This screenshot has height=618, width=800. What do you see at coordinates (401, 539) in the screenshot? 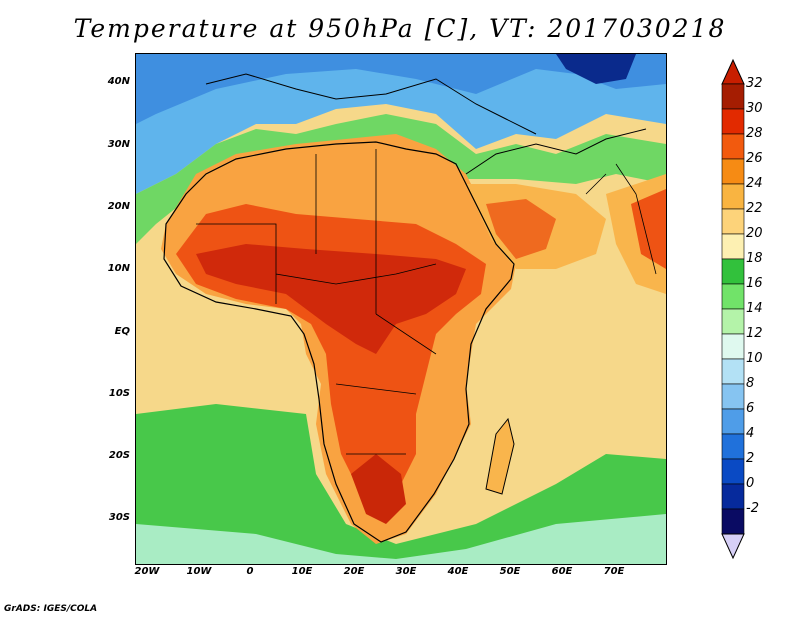
I see `cold-zone-south` at bounding box center [401, 539].